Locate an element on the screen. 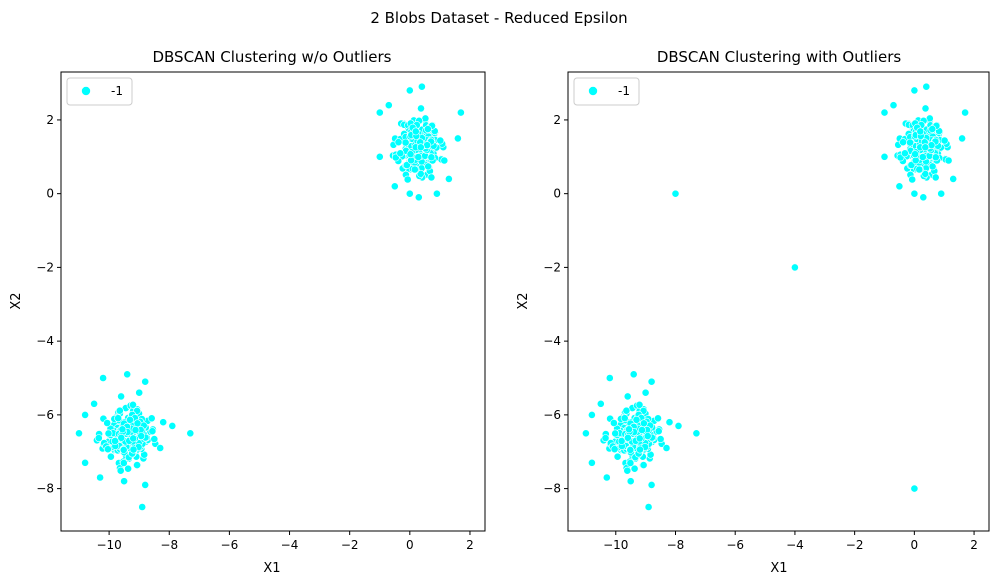 The image size is (999, 585). right-x-axis-label: X1 is located at coordinates (778, 568).